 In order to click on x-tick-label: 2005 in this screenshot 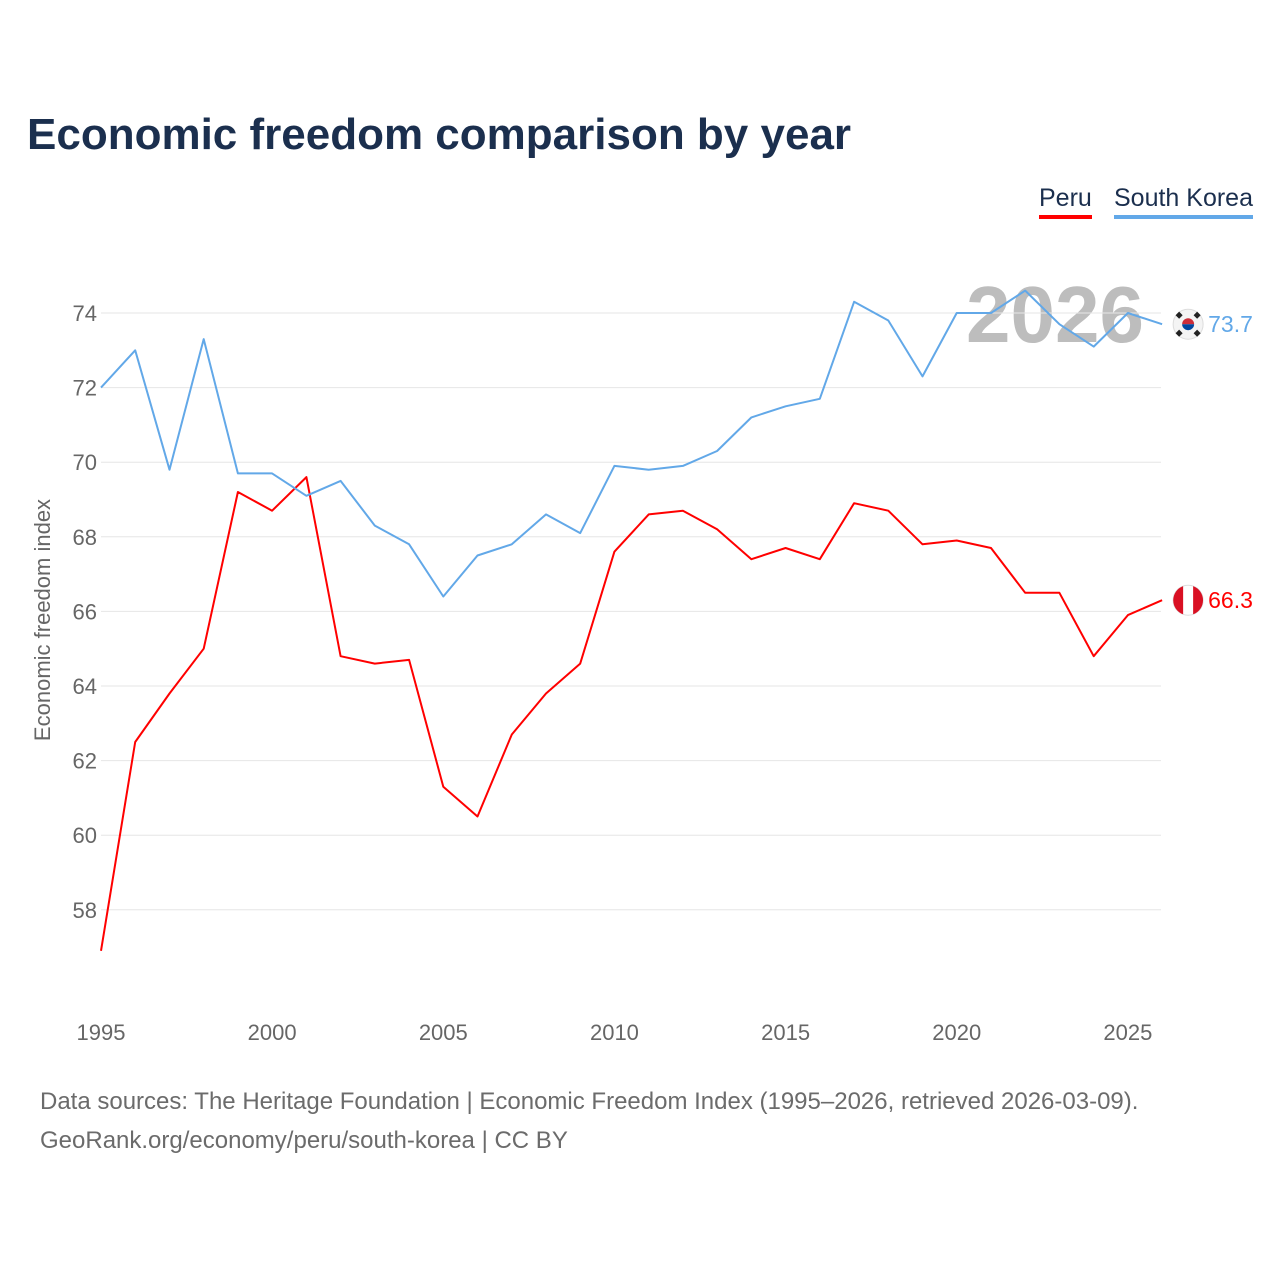, I will do `click(443, 1032)`.